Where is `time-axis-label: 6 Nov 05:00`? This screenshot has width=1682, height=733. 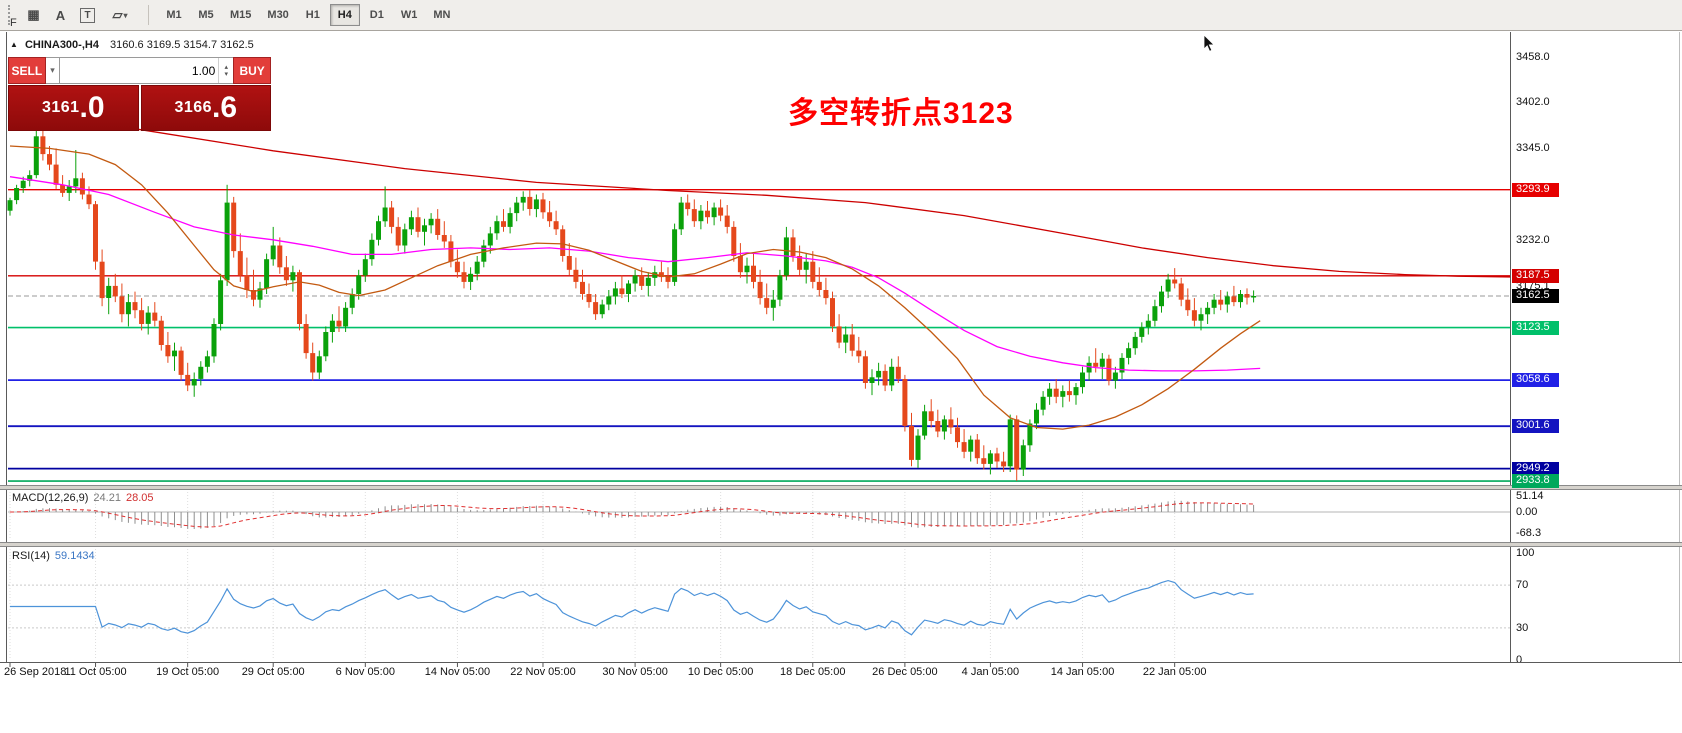 time-axis-label: 6 Nov 05:00 is located at coordinates (365, 672).